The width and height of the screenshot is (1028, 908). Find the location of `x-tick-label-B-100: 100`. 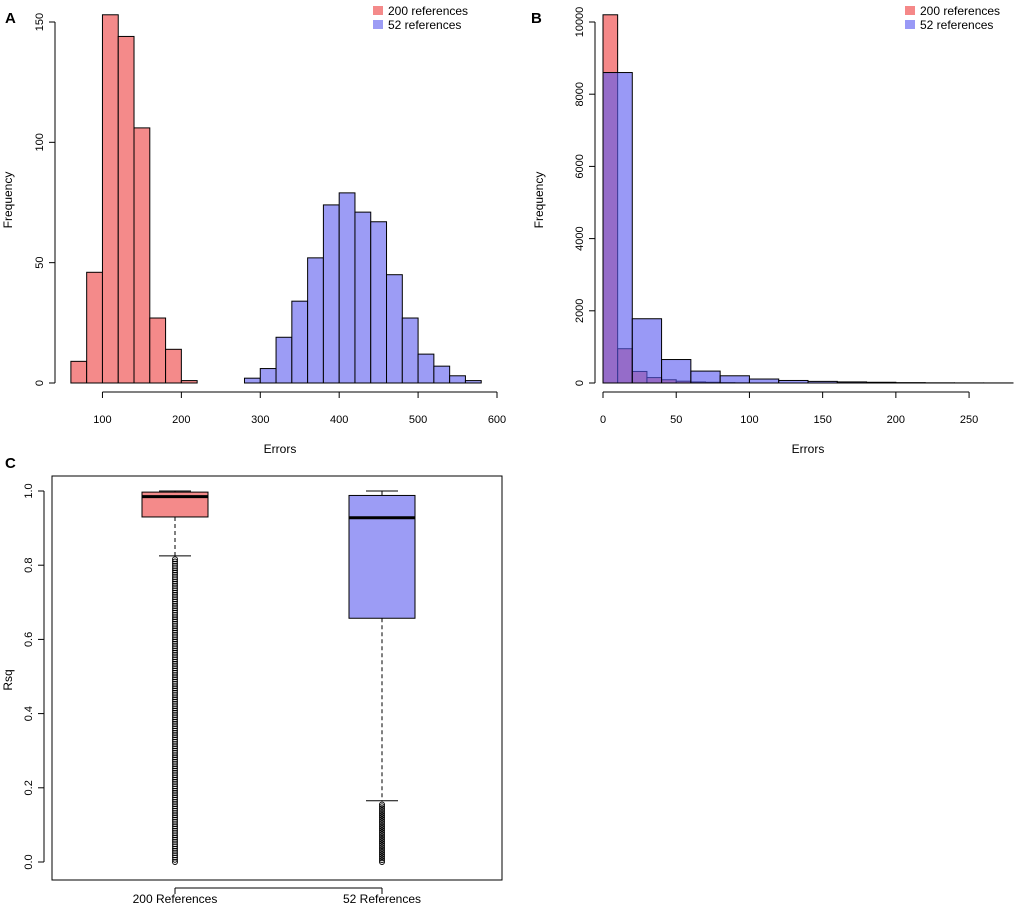

x-tick-label-B-100: 100 is located at coordinates (749, 420).